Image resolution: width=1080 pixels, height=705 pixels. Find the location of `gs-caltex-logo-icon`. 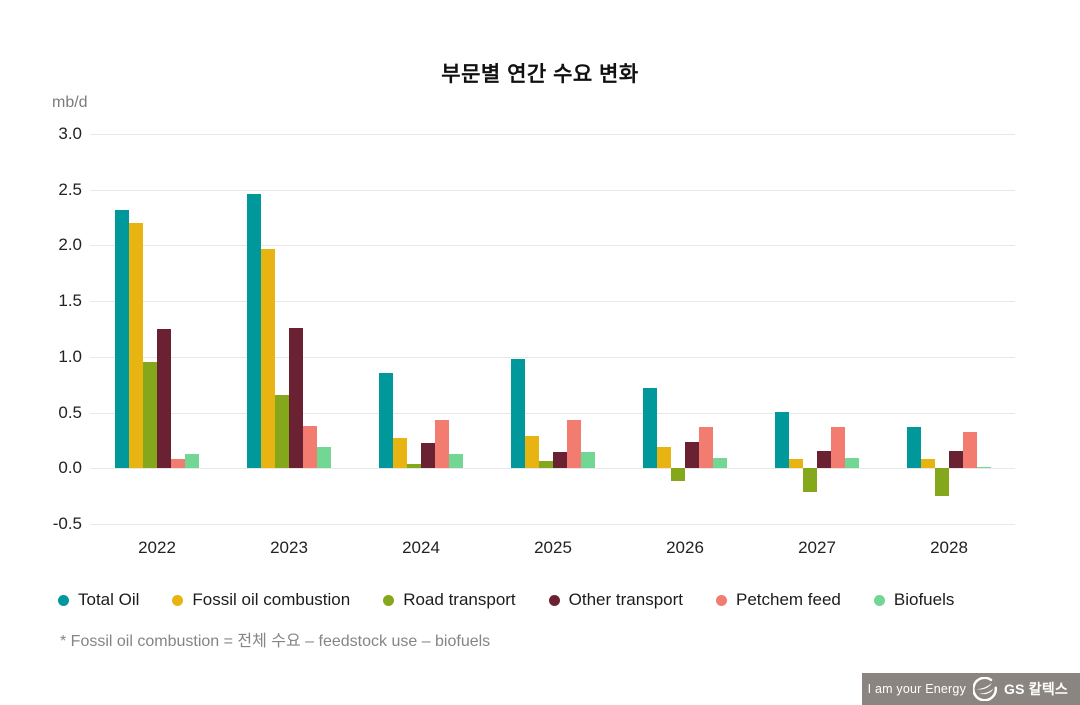

gs-caltex-logo-icon is located at coordinates (985, 689).